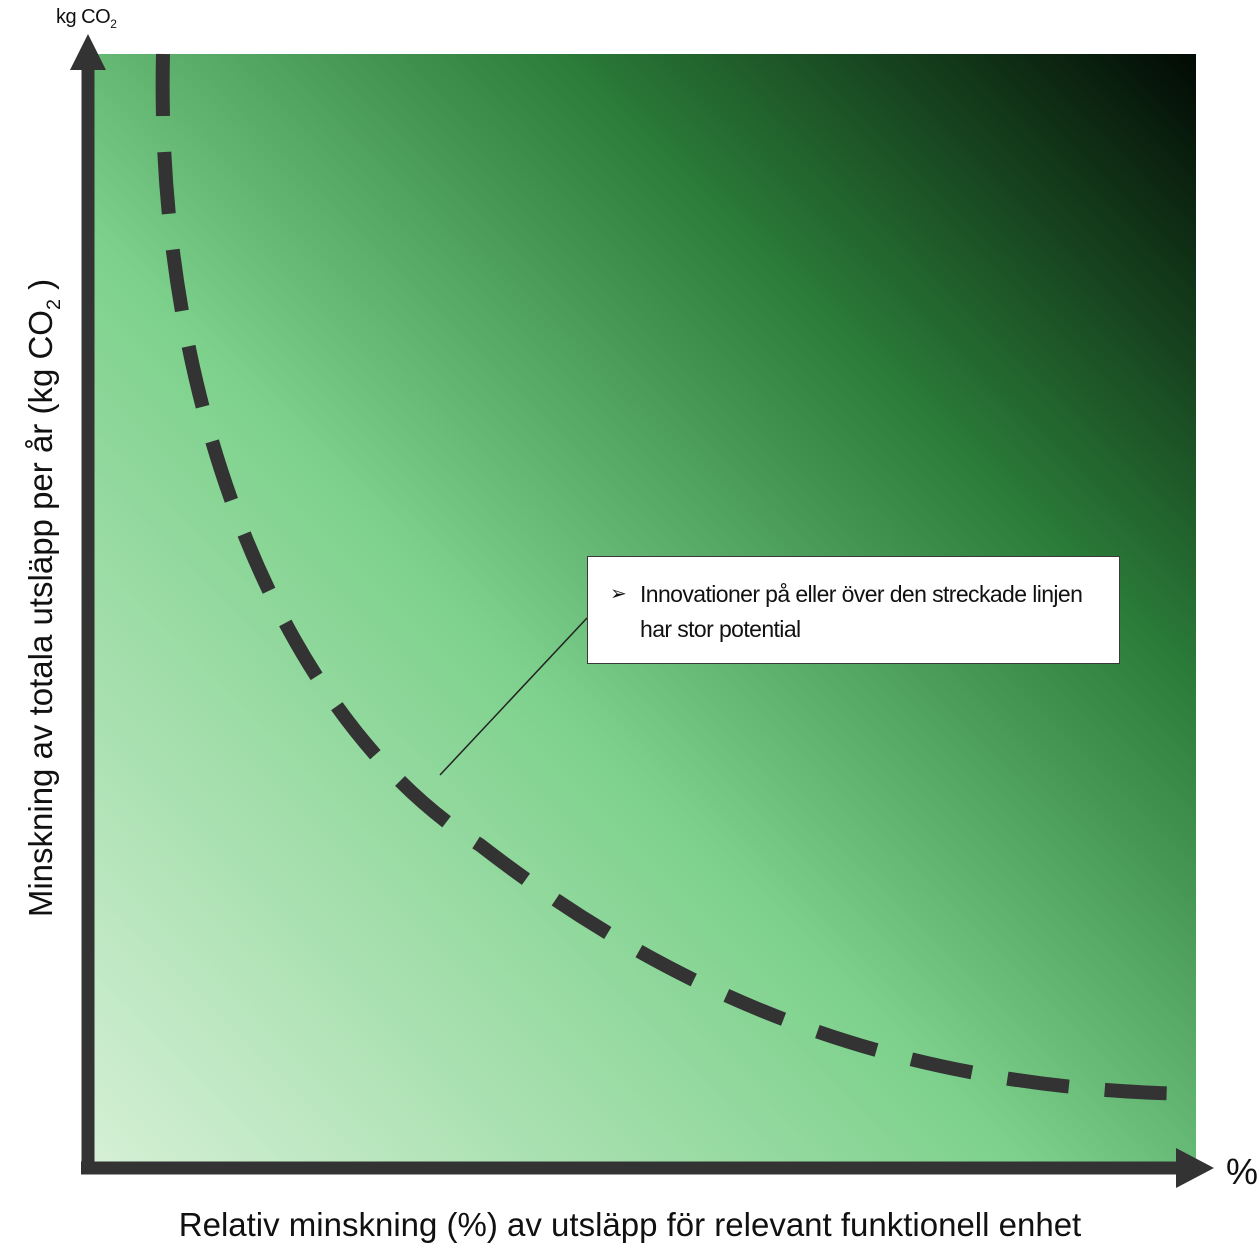  Describe the element at coordinates (513, 696) in the screenshot. I see `callout-pointer-line` at that location.